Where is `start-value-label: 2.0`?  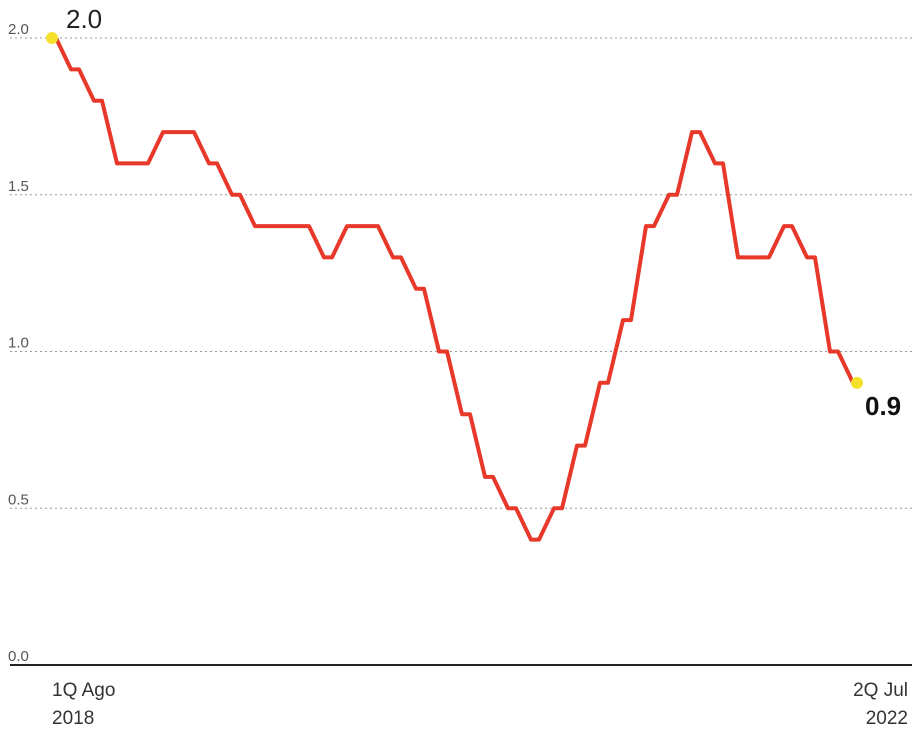 start-value-label: 2.0 is located at coordinates (84, 19).